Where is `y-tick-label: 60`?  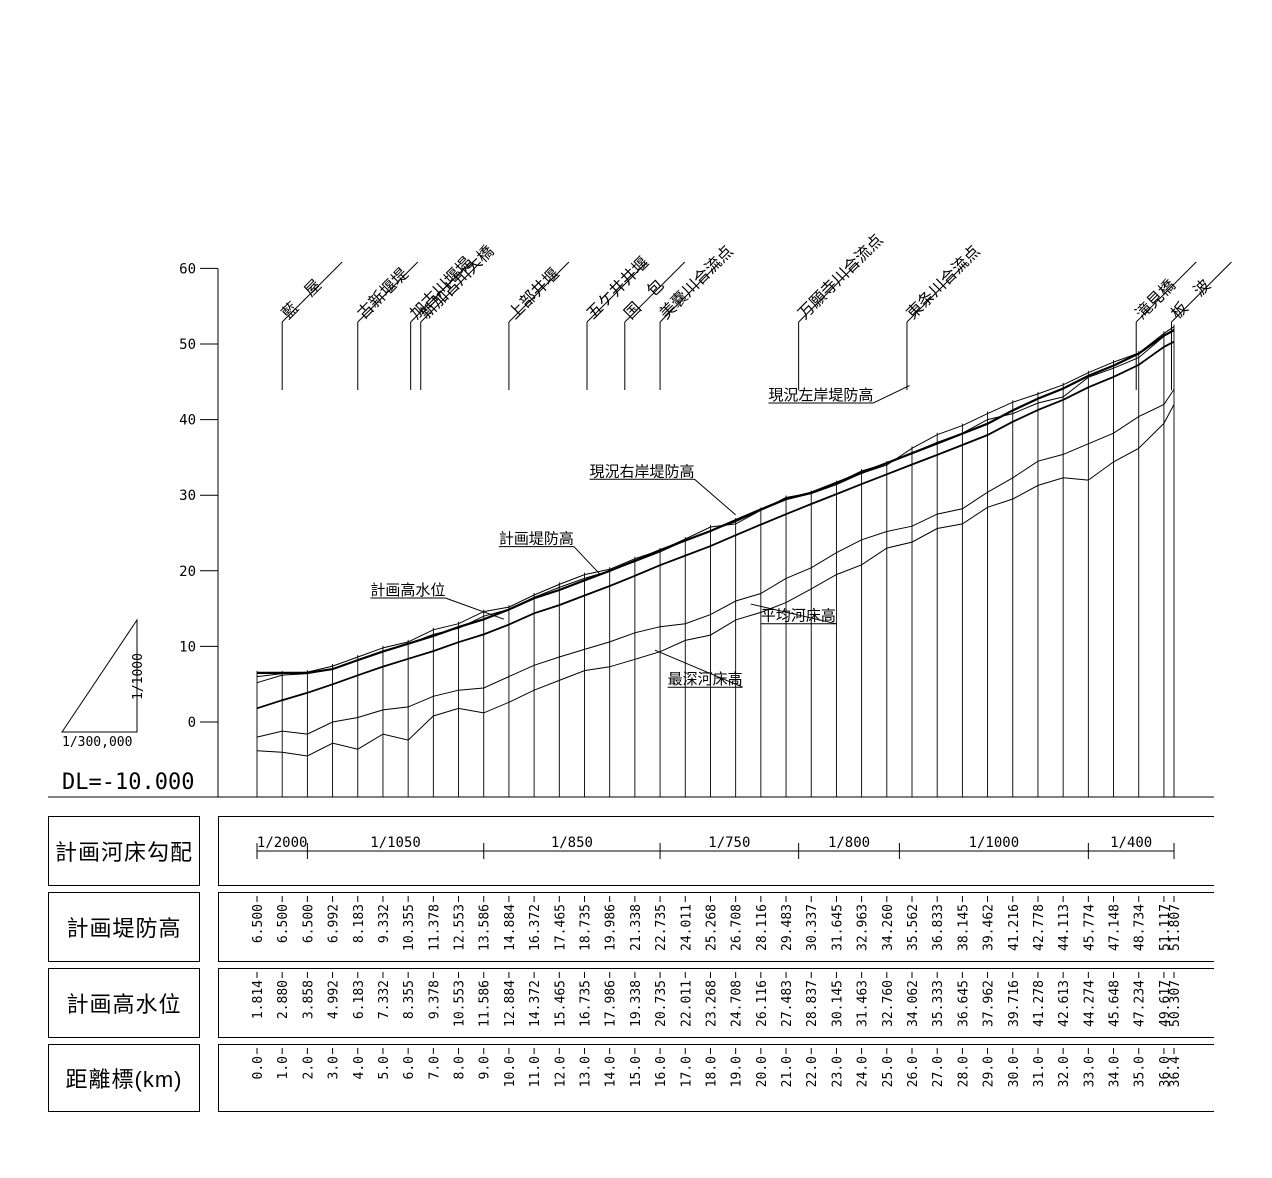
y-tick-label: 60 is located at coordinates (187, 269).